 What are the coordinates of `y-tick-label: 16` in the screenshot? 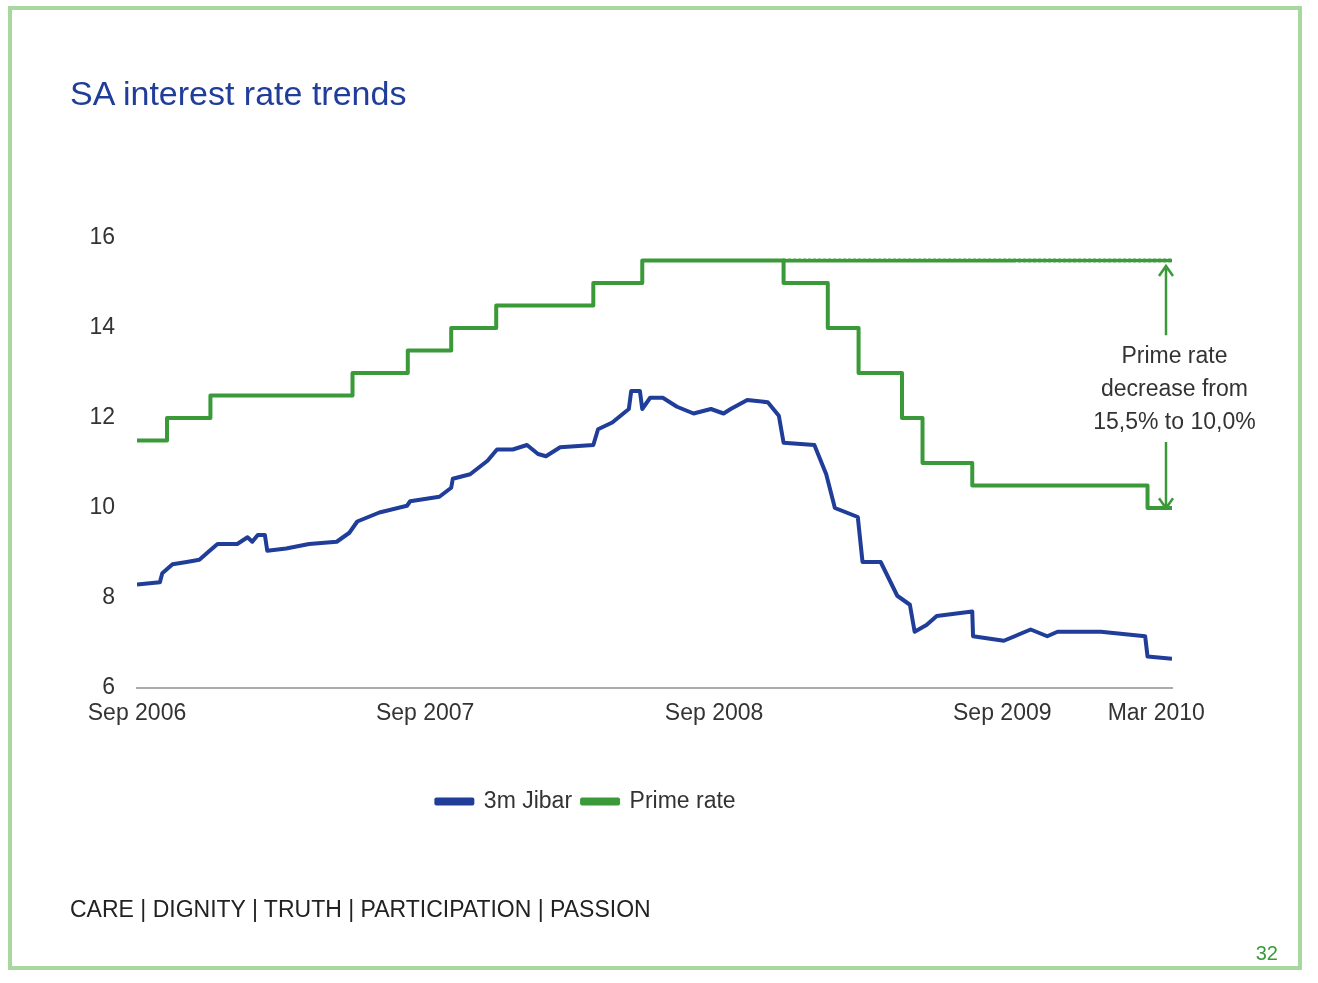 It's located at (102, 236).